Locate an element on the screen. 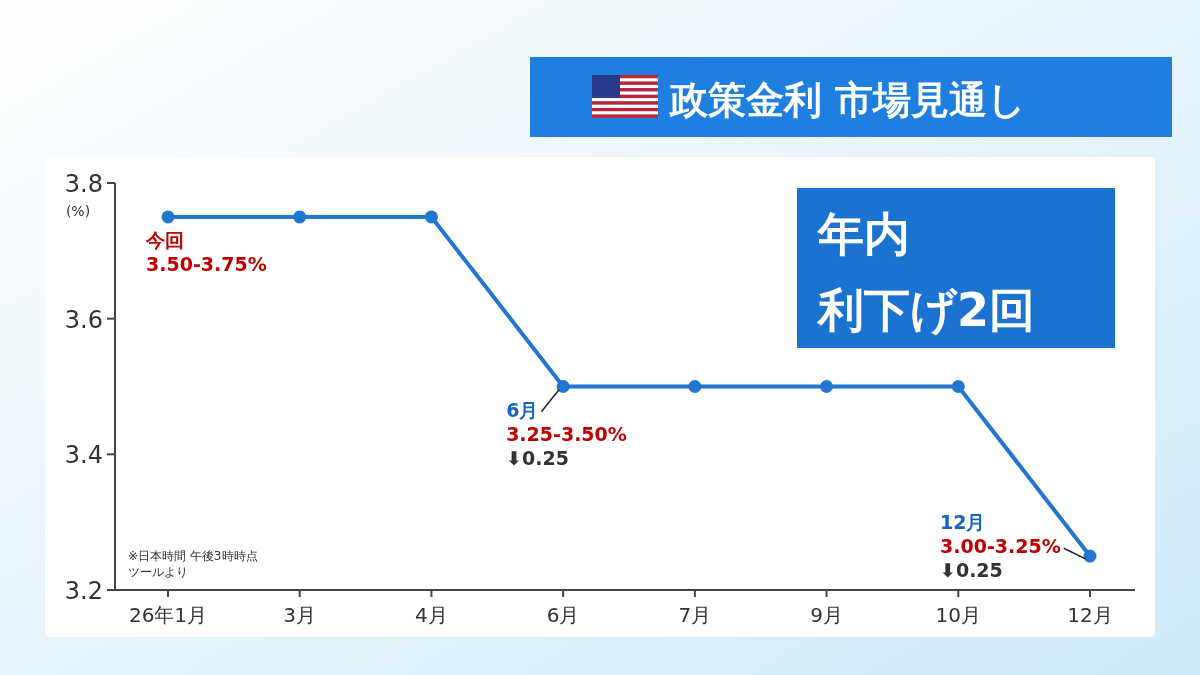 Image resolution: width=1200 pixels, height=675 pixels. x-tick-label: 7月 is located at coordinates (695, 615).